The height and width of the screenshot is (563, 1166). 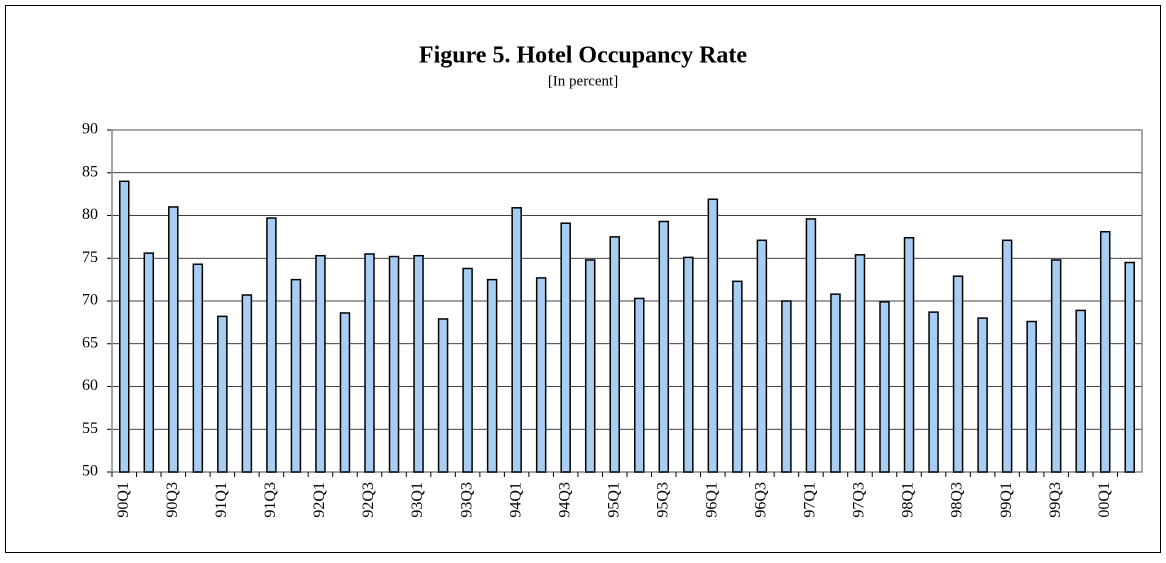 I want to click on y-tick-label: 65, so click(x=90, y=342).